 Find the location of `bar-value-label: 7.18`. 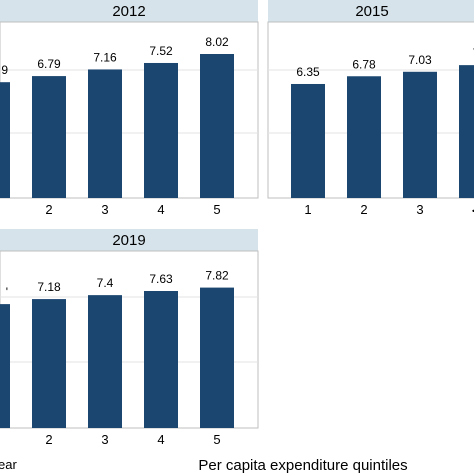

bar-value-label: 7.18 is located at coordinates (49, 287).